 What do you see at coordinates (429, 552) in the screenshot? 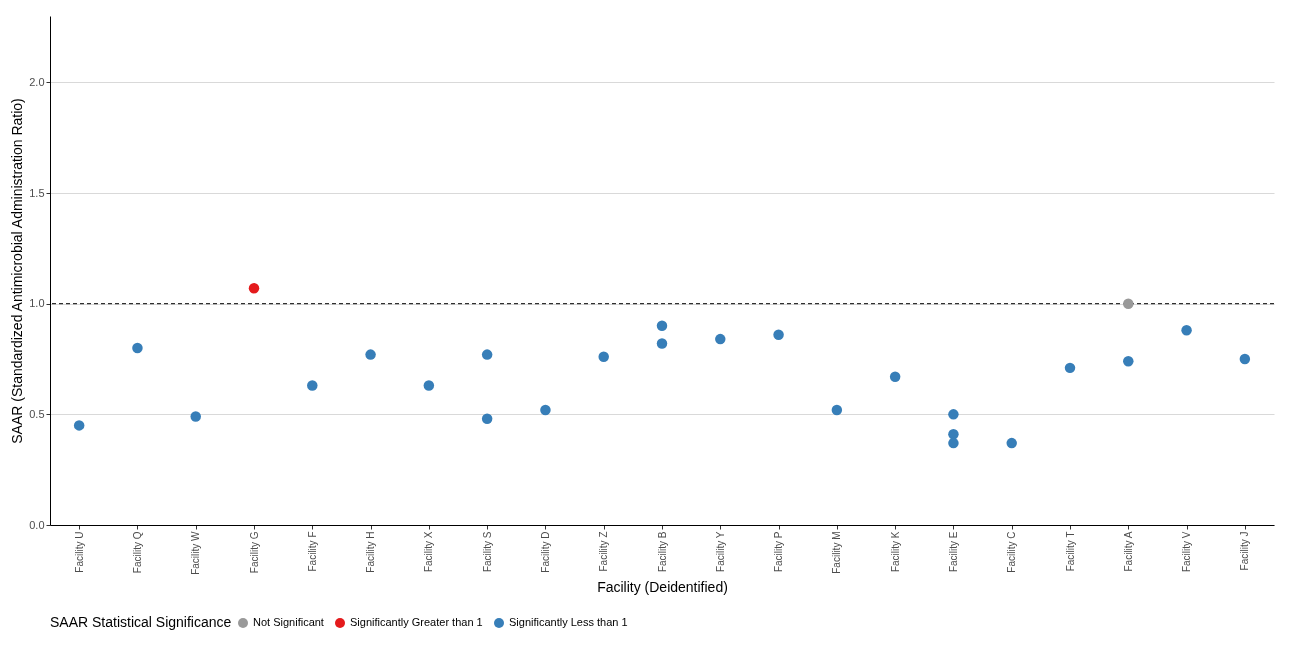
I see `x-tick-label: Facility X` at bounding box center [429, 552].